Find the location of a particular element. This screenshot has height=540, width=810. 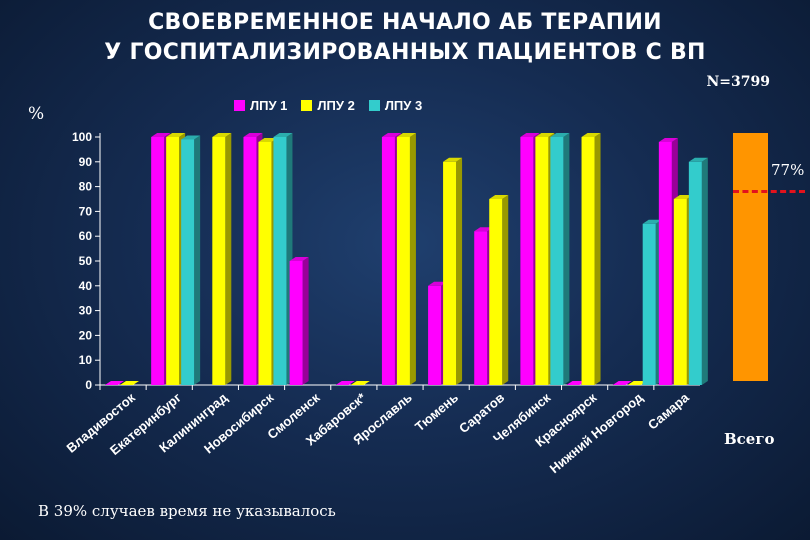

title-line-1: СВОЕВРЕМЕННОЕ НАЧАЛО АБ ТЕРАПИИ is located at coordinates (405, 22).